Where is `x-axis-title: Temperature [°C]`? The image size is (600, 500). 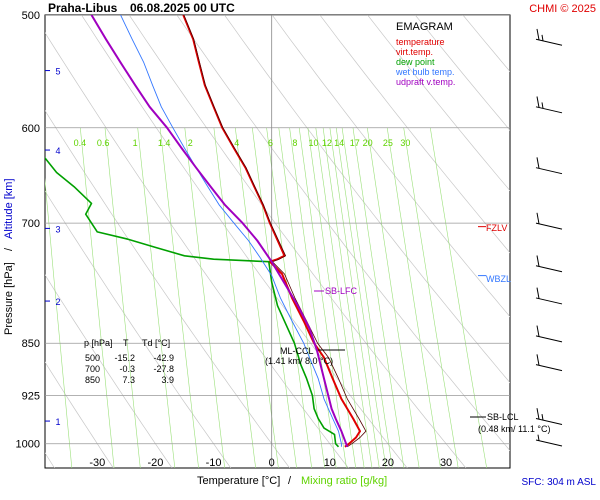 x-axis-title: Temperature [°C] is located at coordinates (238, 481).